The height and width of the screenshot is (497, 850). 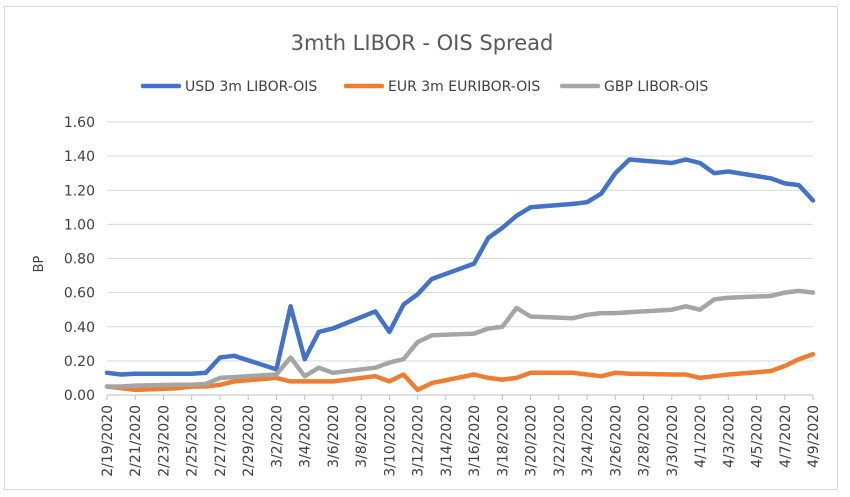 What do you see at coordinates (79, 123) in the screenshot?
I see `y-tick-label: 1.60` at bounding box center [79, 123].